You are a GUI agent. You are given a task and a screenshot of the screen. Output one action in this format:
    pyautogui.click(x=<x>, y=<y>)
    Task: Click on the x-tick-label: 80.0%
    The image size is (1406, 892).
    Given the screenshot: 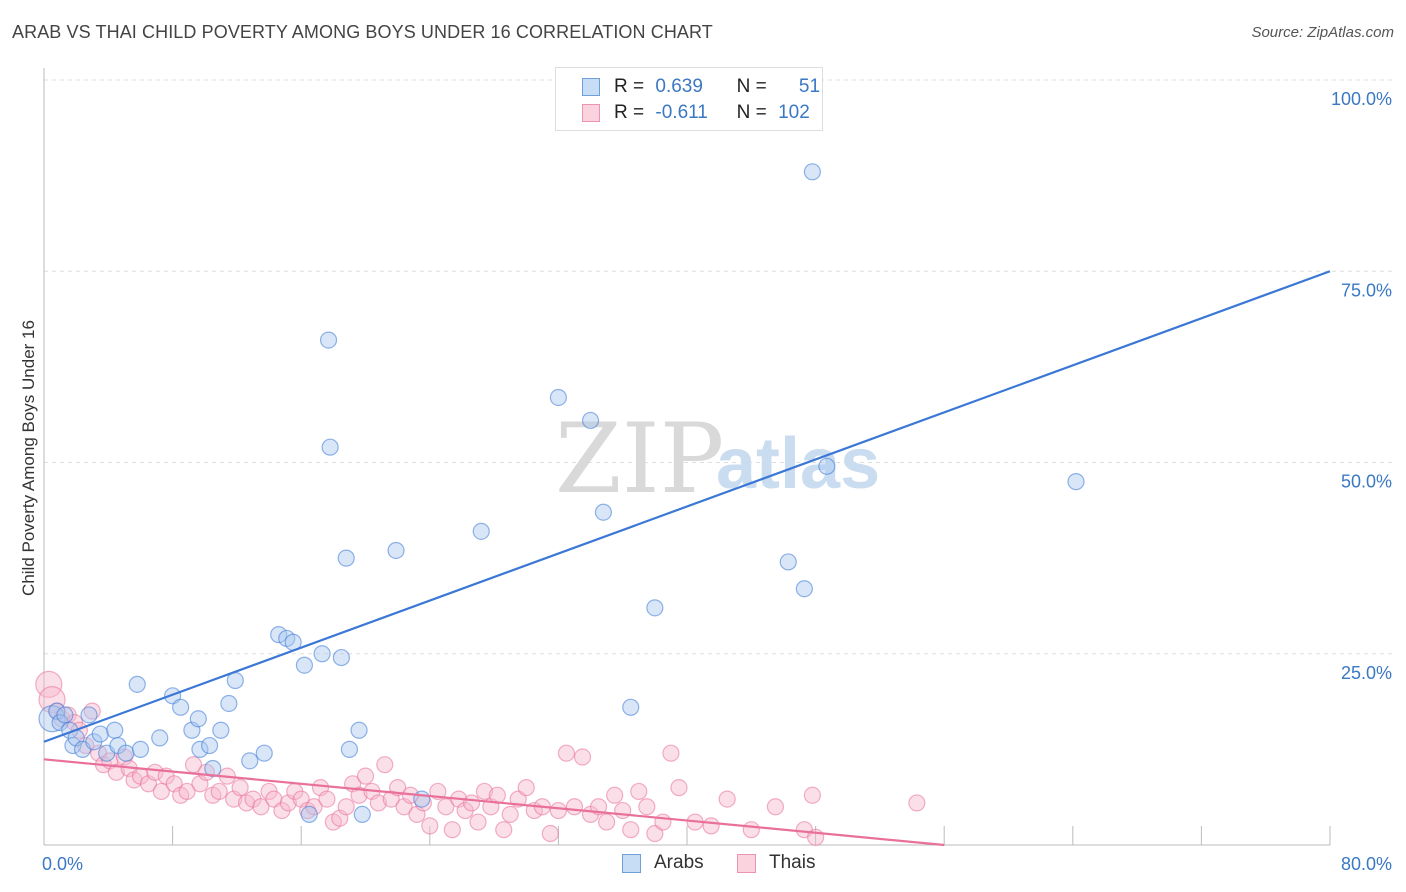 What is the action you would take?
    pyautogui.click(x=1366, y=864)
    